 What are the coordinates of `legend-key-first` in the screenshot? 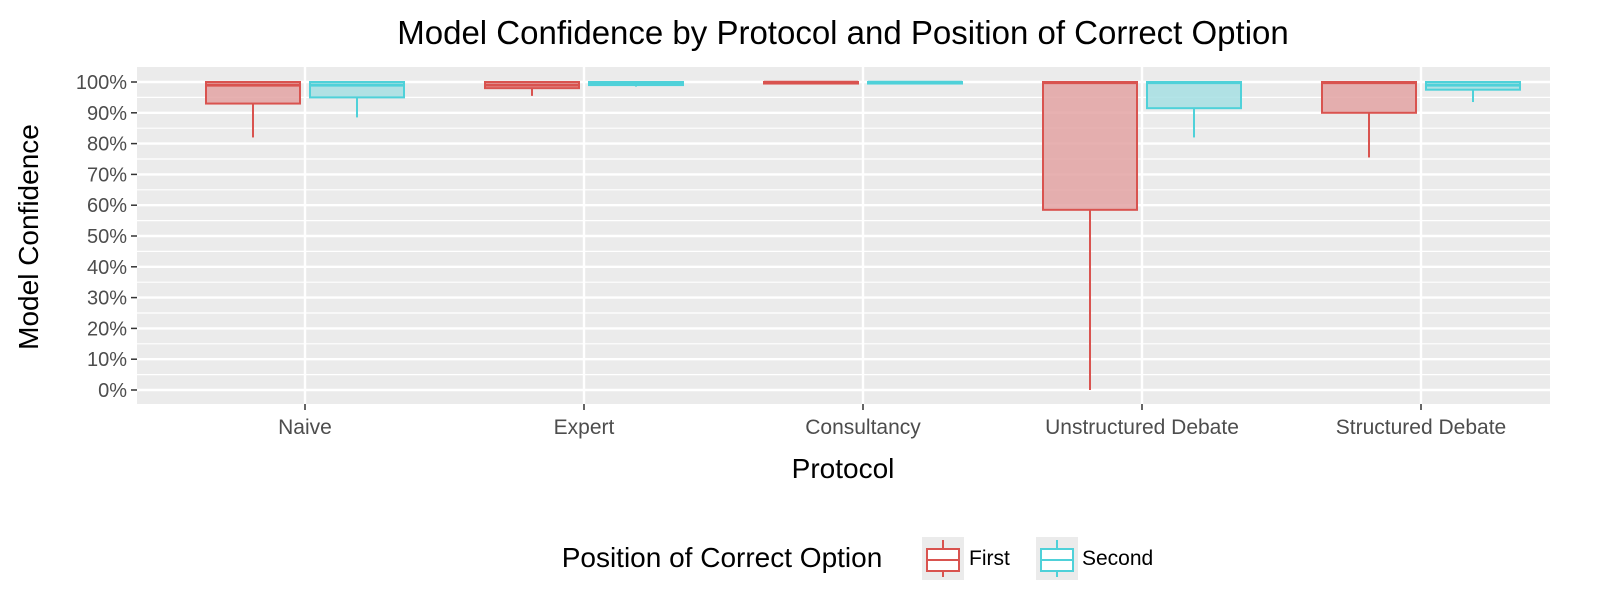 It's located at (943, 558).